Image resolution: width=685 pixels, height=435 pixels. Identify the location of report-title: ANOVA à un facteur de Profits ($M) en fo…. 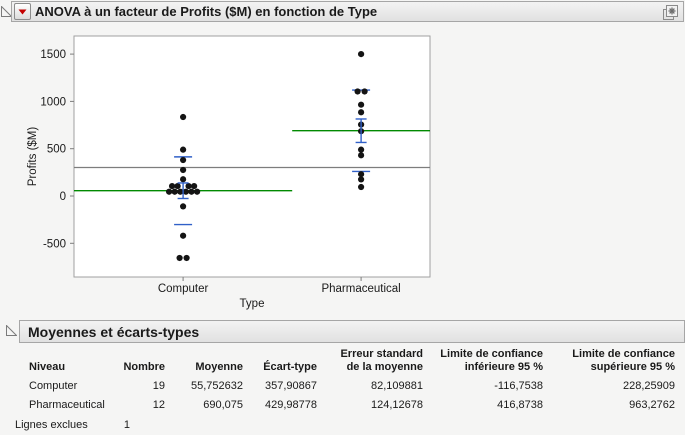
(206, 11).